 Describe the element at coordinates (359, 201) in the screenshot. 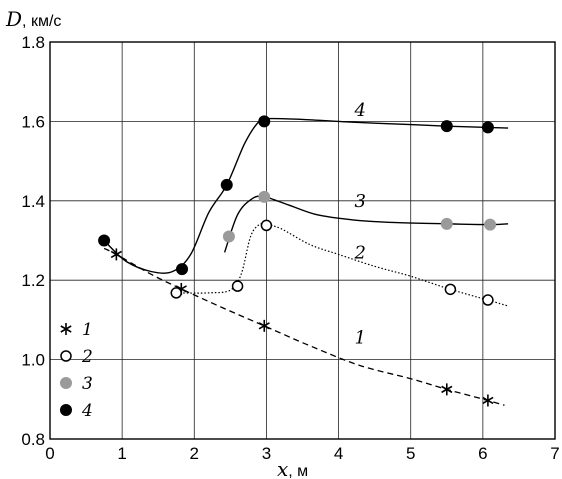

I see `curve-label-3: 3` at that location.